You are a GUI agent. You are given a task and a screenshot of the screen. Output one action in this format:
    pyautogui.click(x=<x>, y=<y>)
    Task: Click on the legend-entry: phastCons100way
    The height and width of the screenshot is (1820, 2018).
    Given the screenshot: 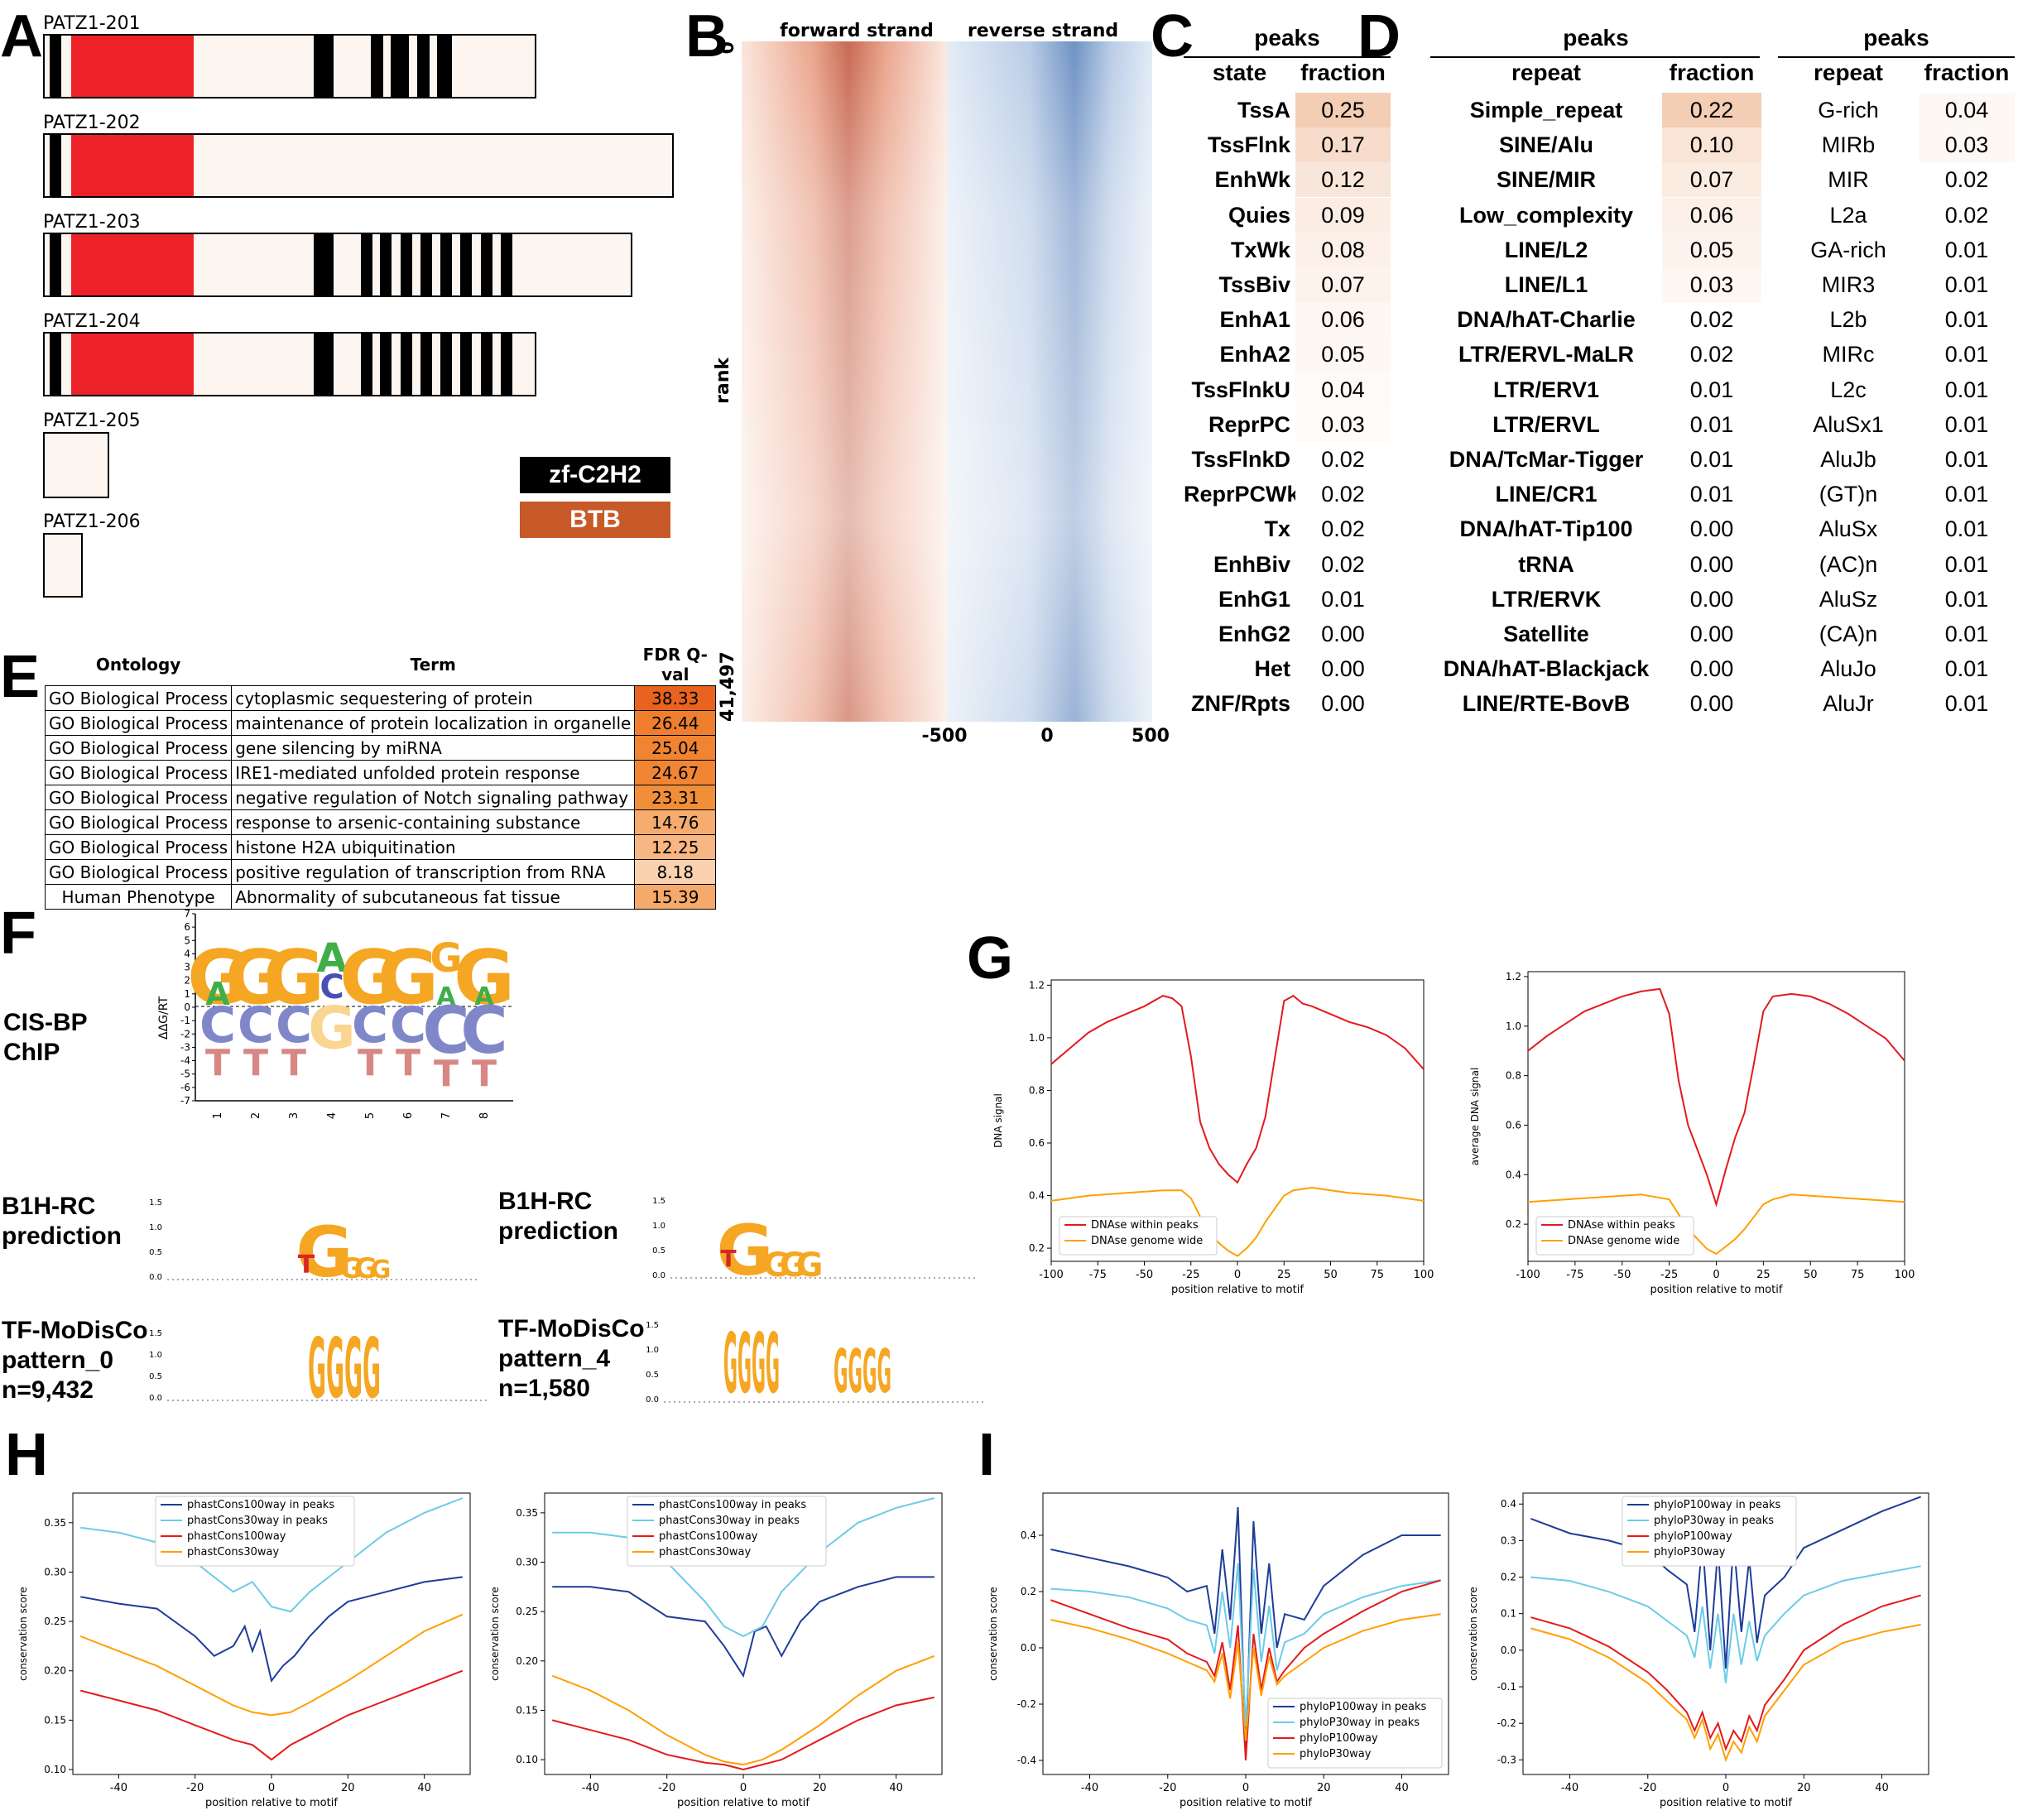 What is the action you would take?
    pyautogui.click(x=708, y=1536)
    